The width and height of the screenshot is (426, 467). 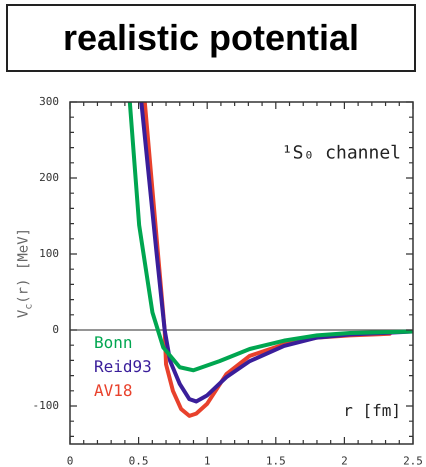 I want to click on y-tick-label: -100, so click(x=45, y=405).